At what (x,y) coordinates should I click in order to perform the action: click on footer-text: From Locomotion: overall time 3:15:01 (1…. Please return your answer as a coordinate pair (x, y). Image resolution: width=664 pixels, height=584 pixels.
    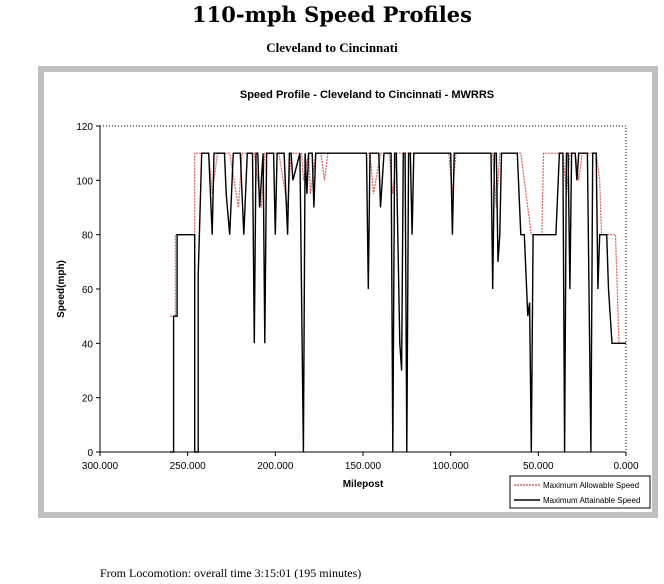
    Looking at the image, I should click on (231, 573).